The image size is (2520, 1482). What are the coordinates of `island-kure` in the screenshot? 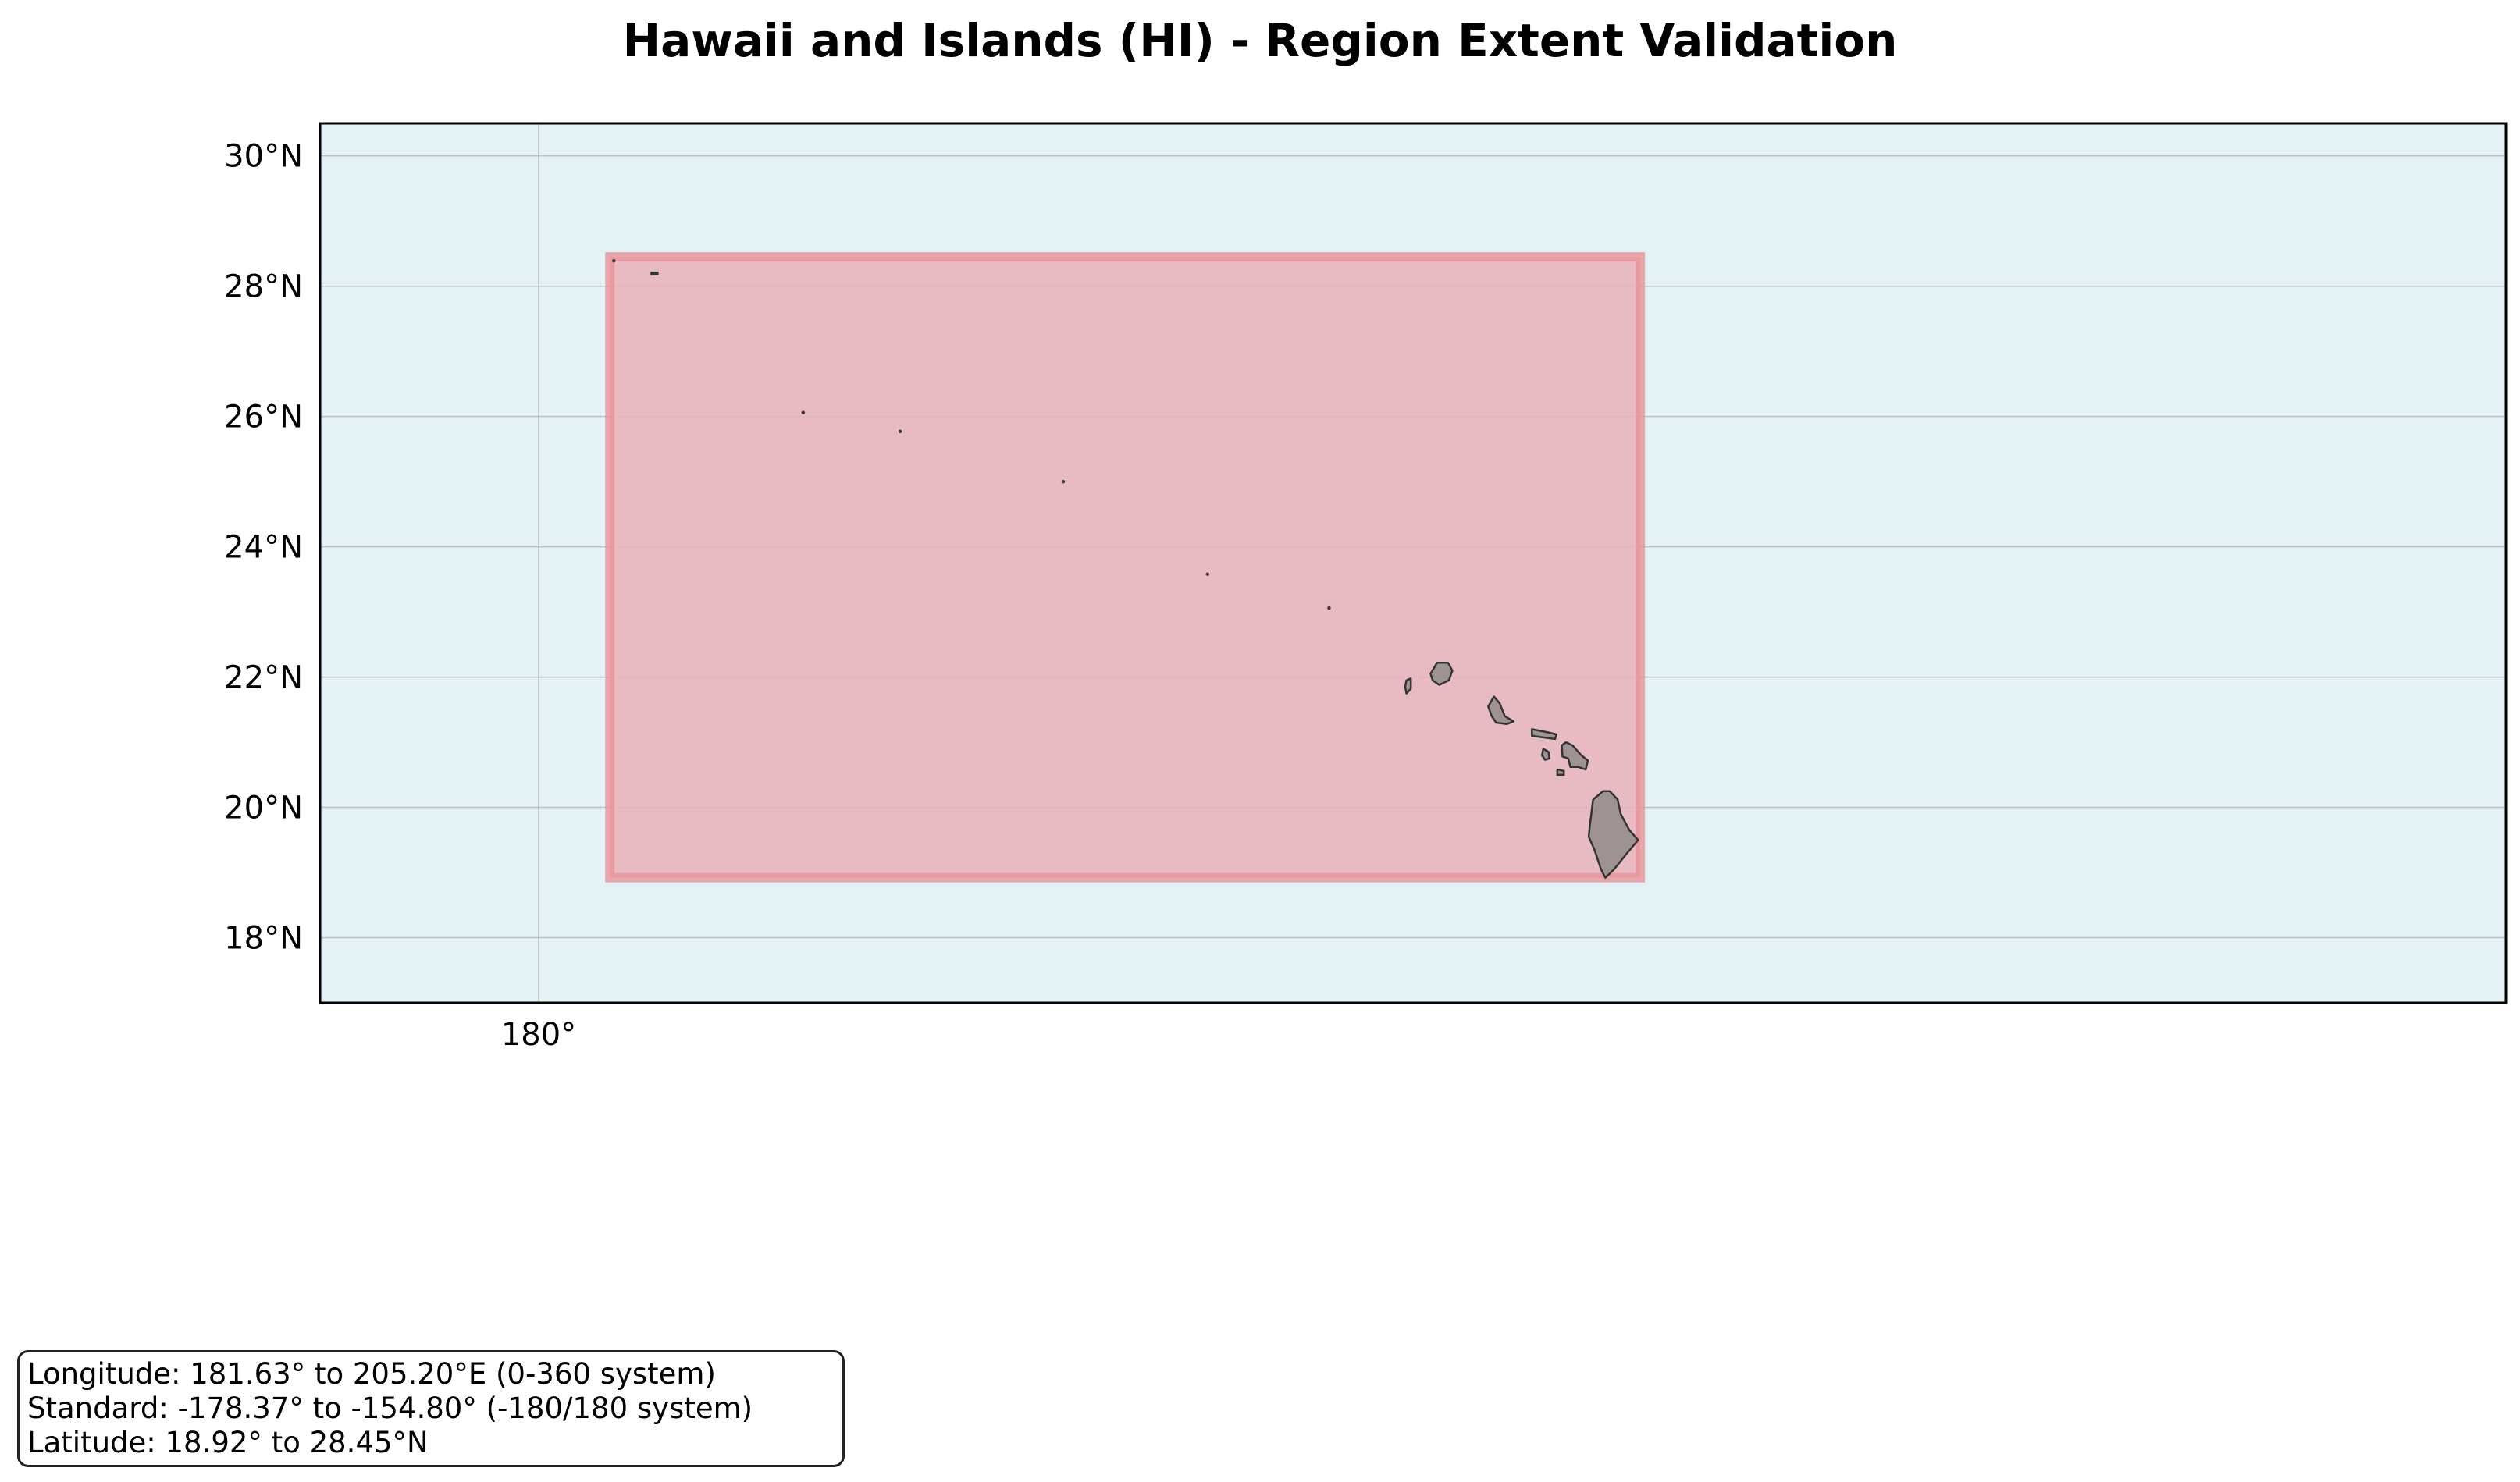 It's located at (614, 260).